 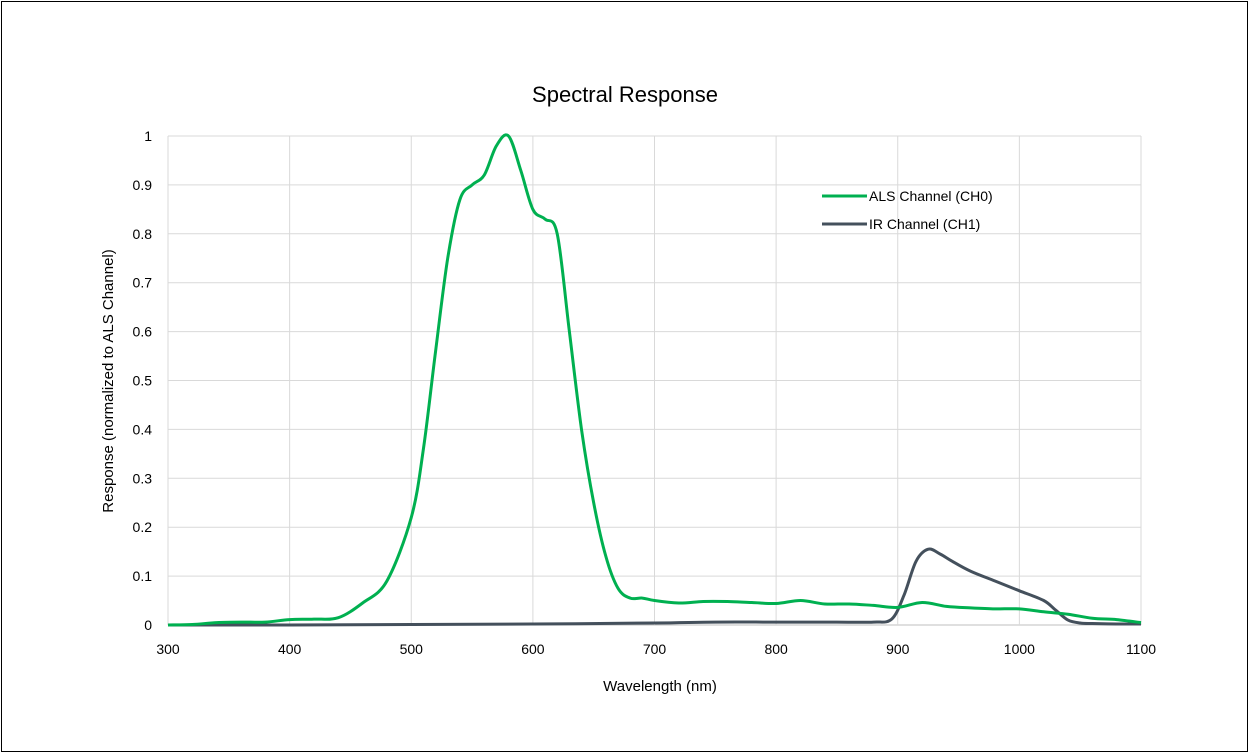 What do you see at coordinates (143, 283) in the screenshot?
I see `y-tick-label: 0.7` at bounding box center [143, 283].